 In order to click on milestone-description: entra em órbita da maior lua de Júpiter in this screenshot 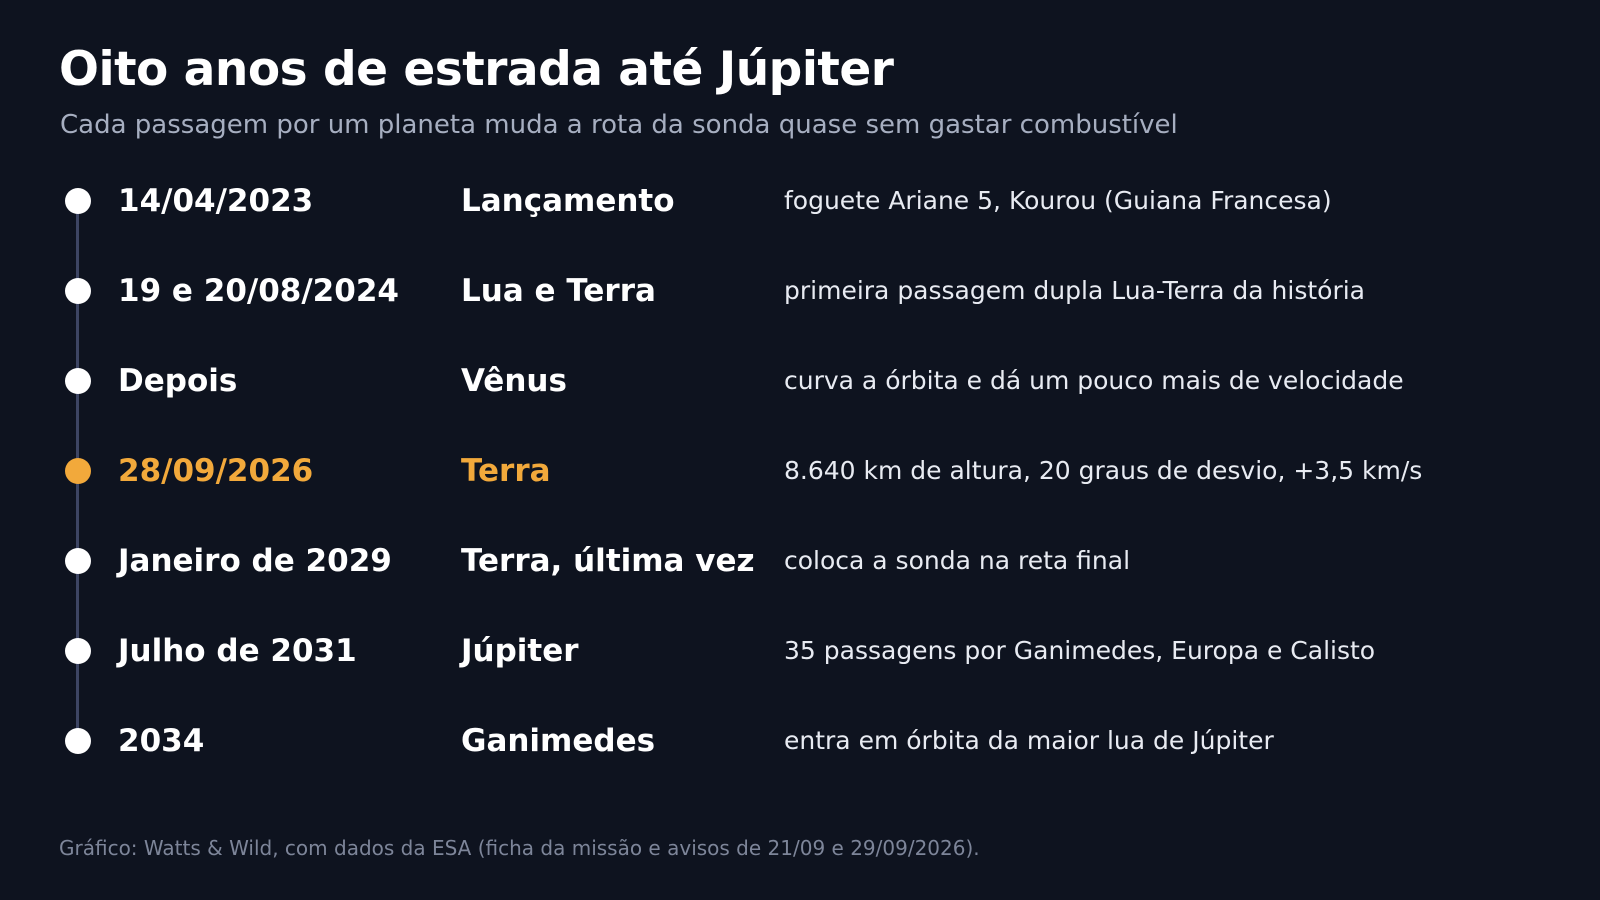, I will do `click(1029, 740)`.